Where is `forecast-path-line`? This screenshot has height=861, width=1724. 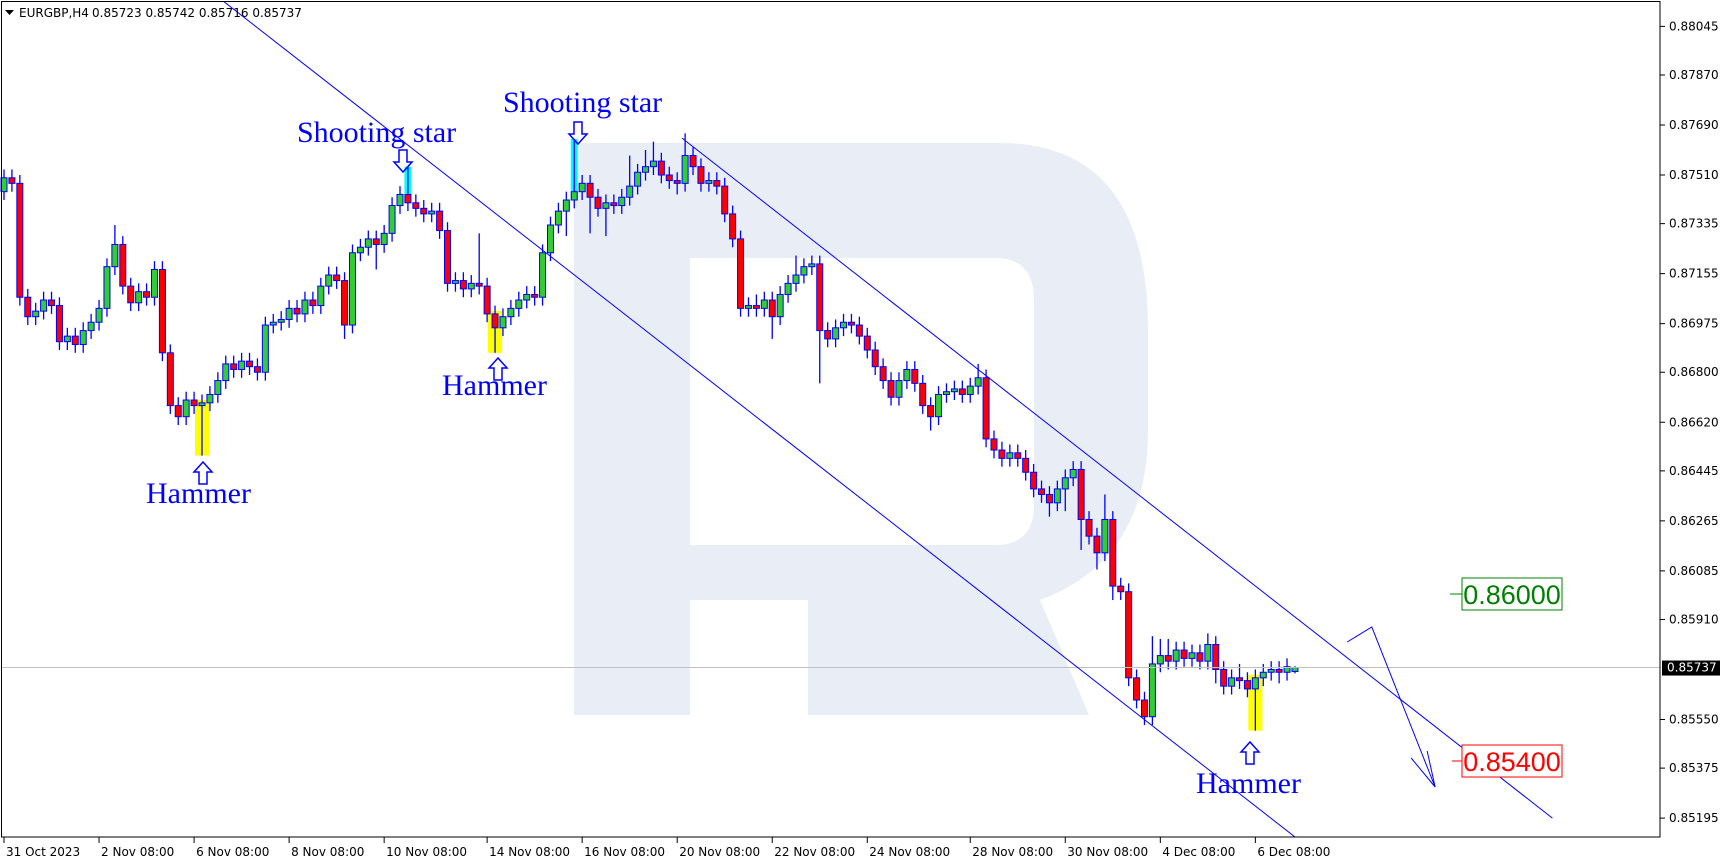
forecast-path-line is located at coordinates (1391, 707).